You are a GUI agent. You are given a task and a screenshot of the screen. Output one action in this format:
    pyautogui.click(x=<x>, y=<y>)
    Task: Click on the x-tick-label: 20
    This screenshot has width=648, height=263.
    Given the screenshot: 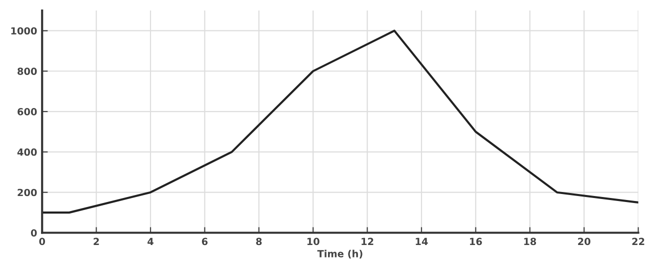 What is the action you would take?
    pyautogui.click(x=584, y=242)
    